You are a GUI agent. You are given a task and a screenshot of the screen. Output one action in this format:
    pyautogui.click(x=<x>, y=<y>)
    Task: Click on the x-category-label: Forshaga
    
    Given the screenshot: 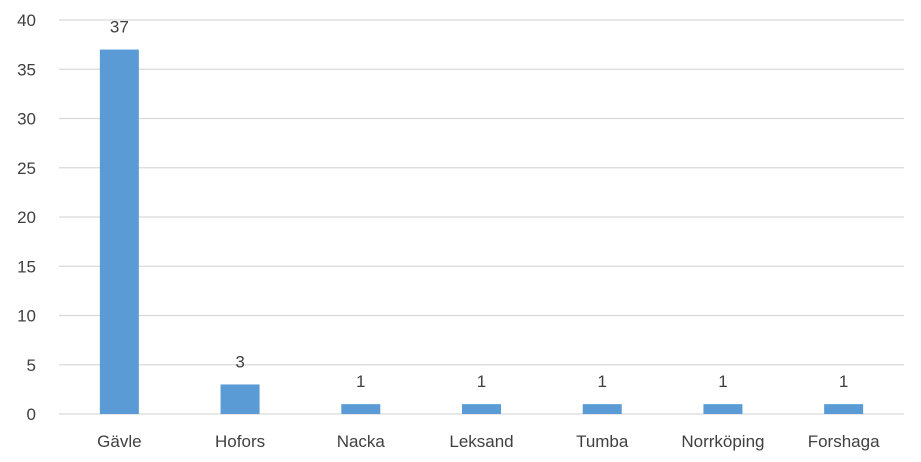 What is the action you would take?
    pyautogui.click(x=844, y=441)
    